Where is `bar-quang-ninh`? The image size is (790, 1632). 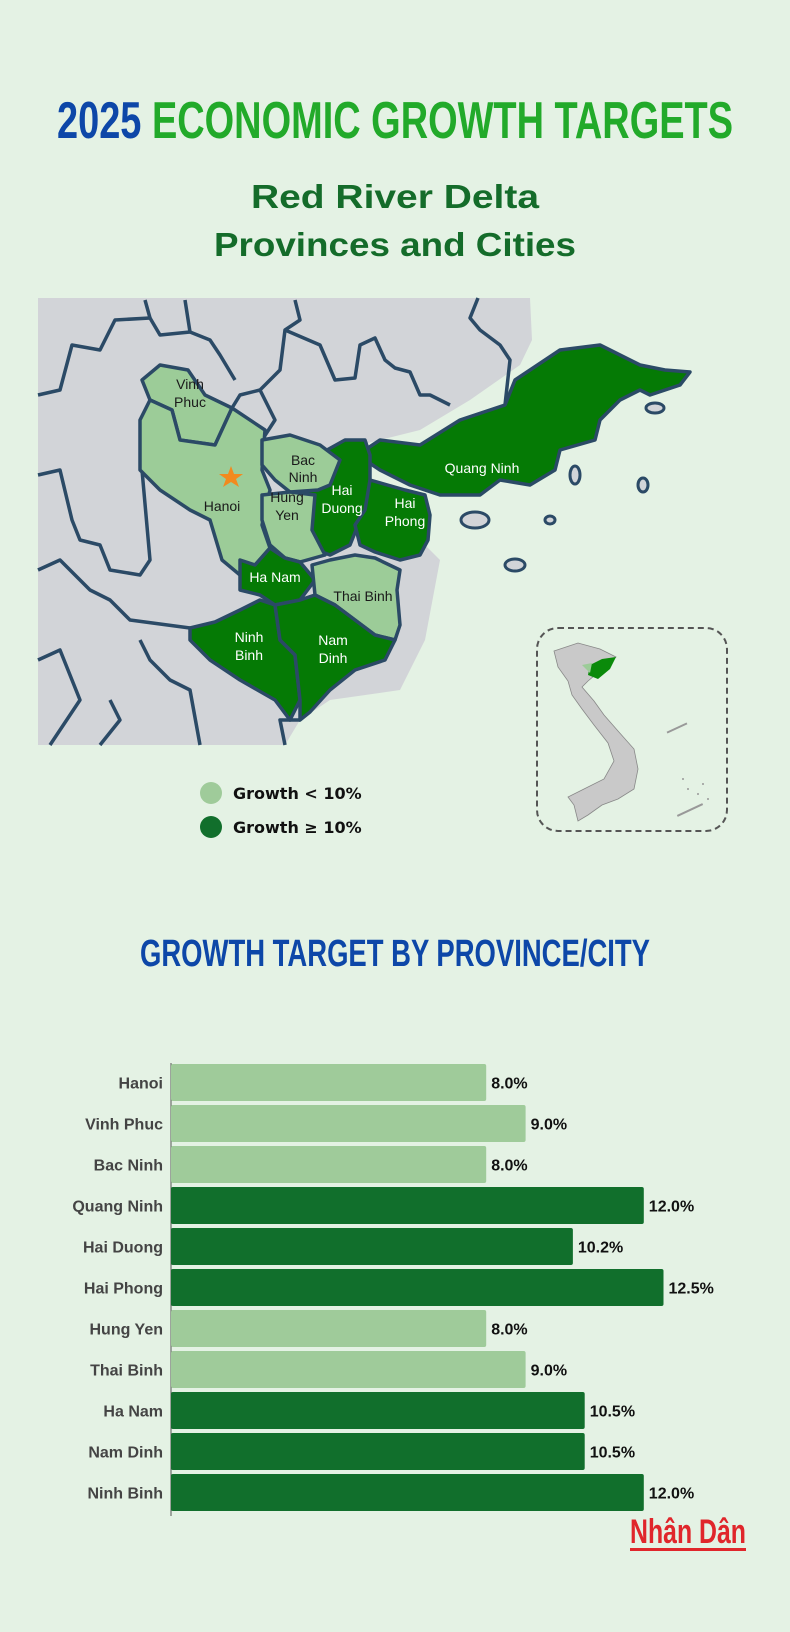
bar-quang-ninh is located at coordinates (407, 1205).